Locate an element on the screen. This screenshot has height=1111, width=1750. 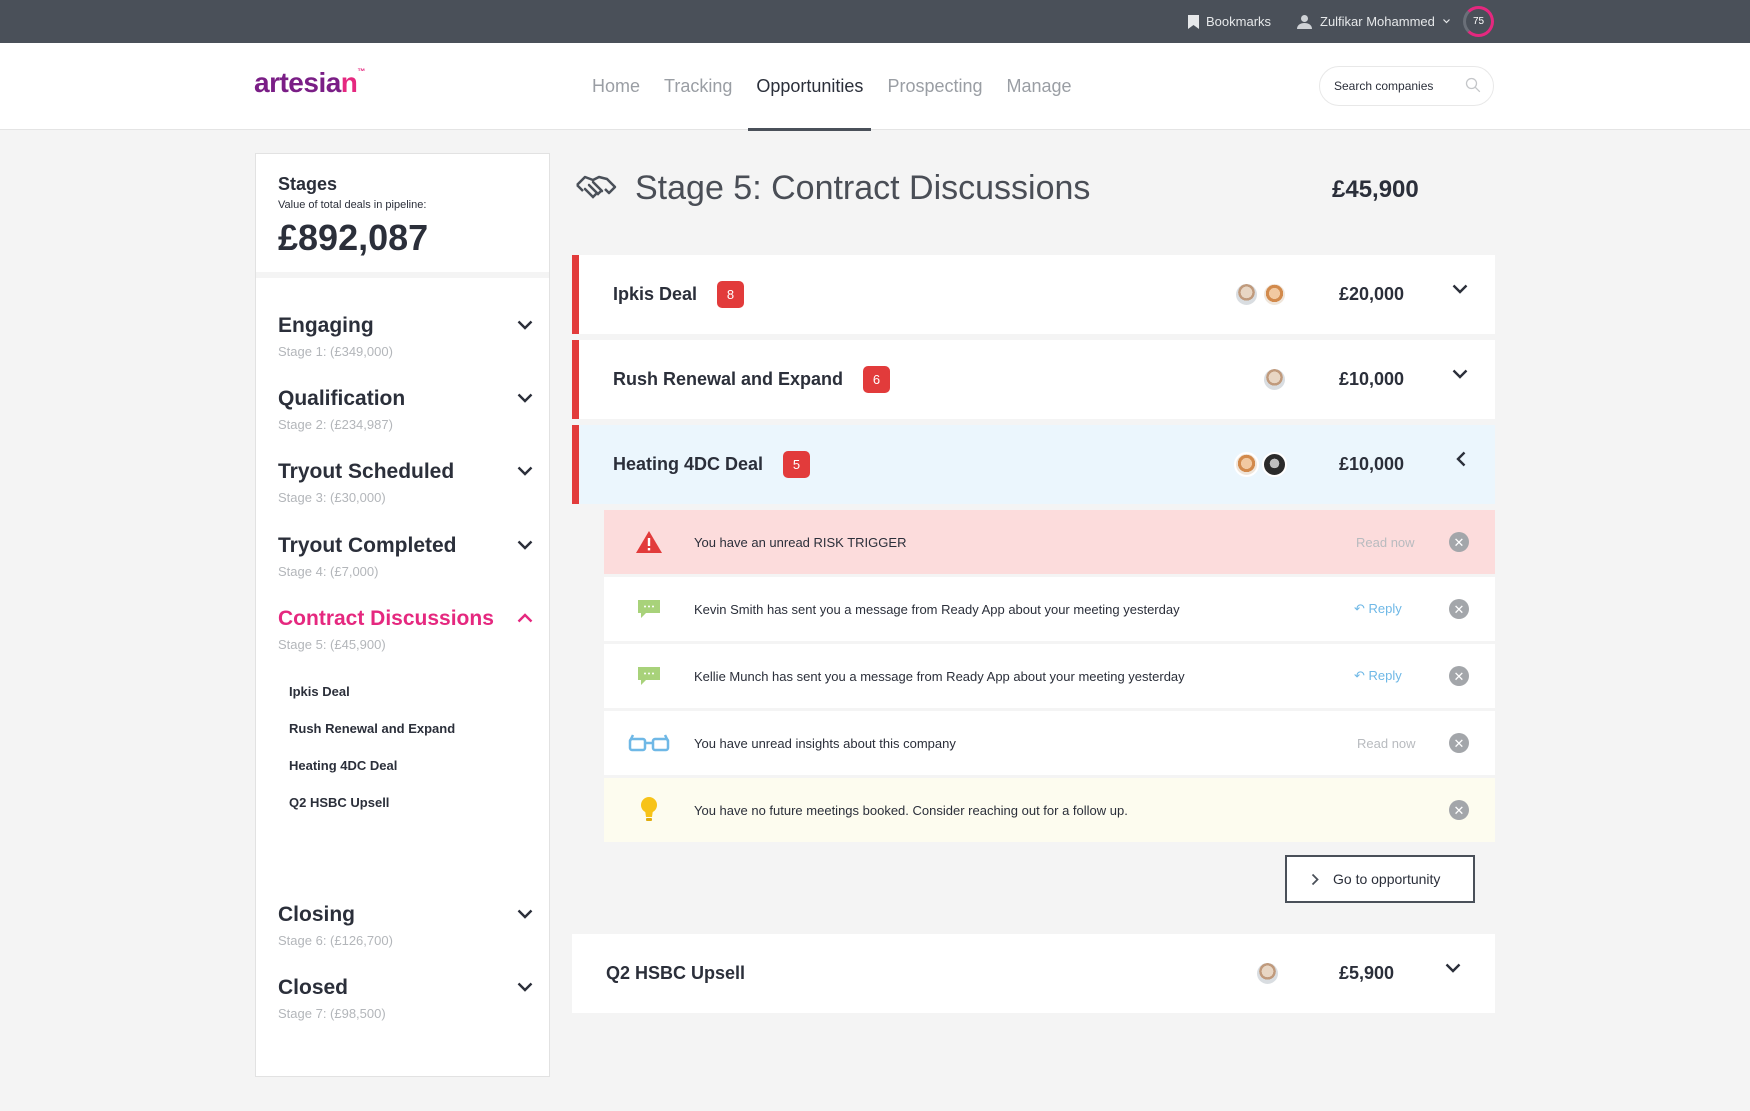
artesian-logo: artesian™ is located at coordinates (309, 83).